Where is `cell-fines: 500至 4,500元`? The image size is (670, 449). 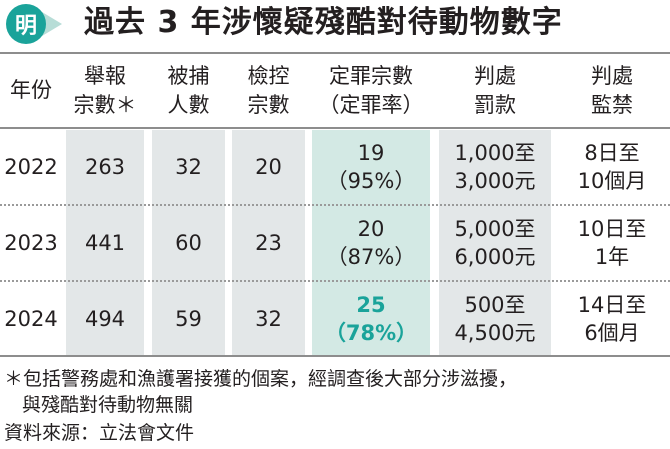 cell-fines: 500至 4,500元 is located at coordinates (495, 318).